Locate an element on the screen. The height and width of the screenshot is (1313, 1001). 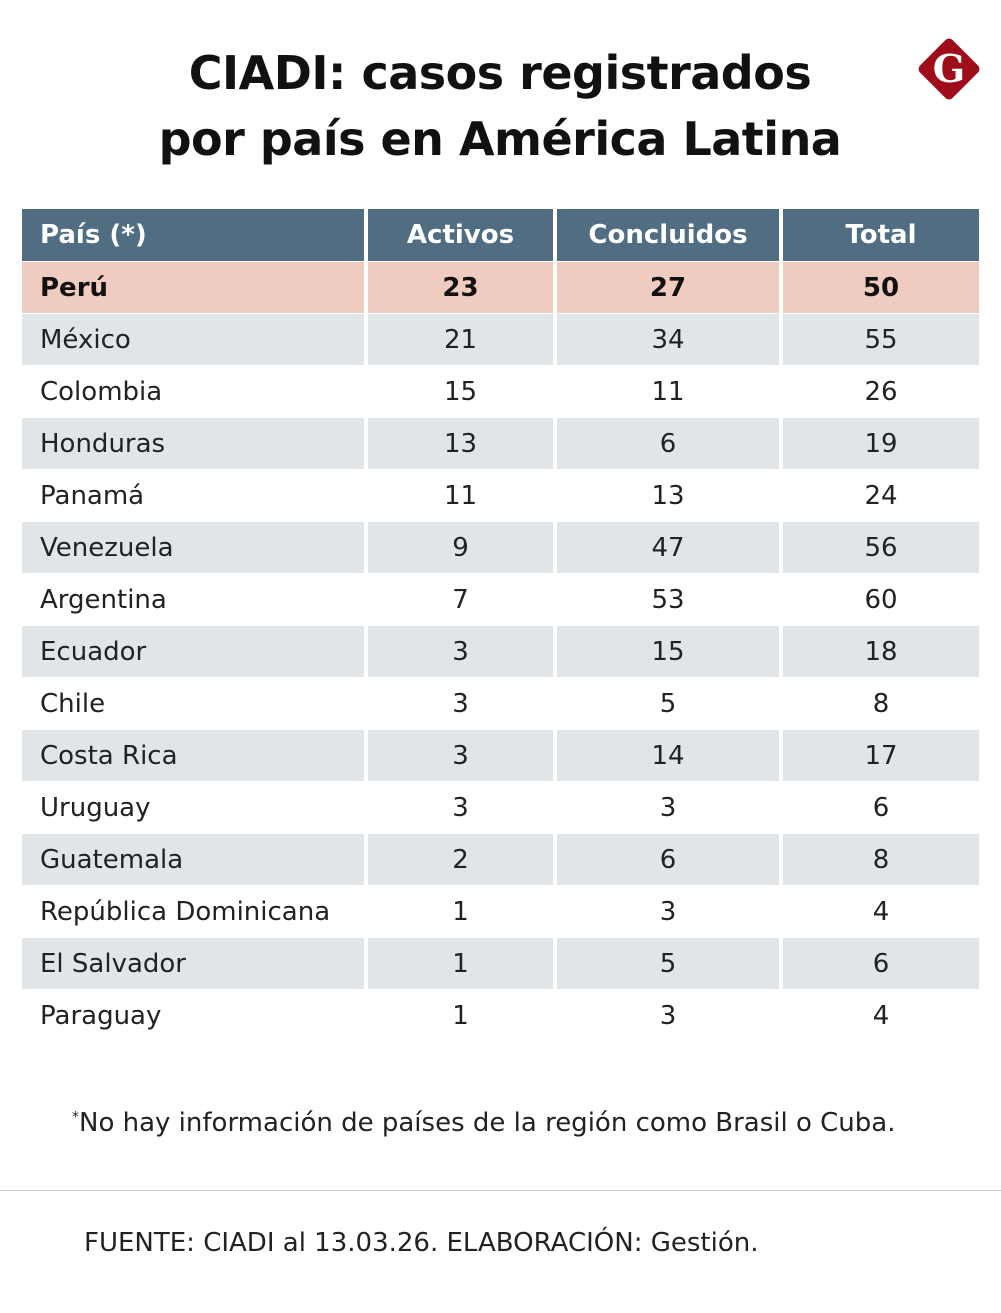
table-row: Perú 23 27 50 is located at coordinates (500, 287).